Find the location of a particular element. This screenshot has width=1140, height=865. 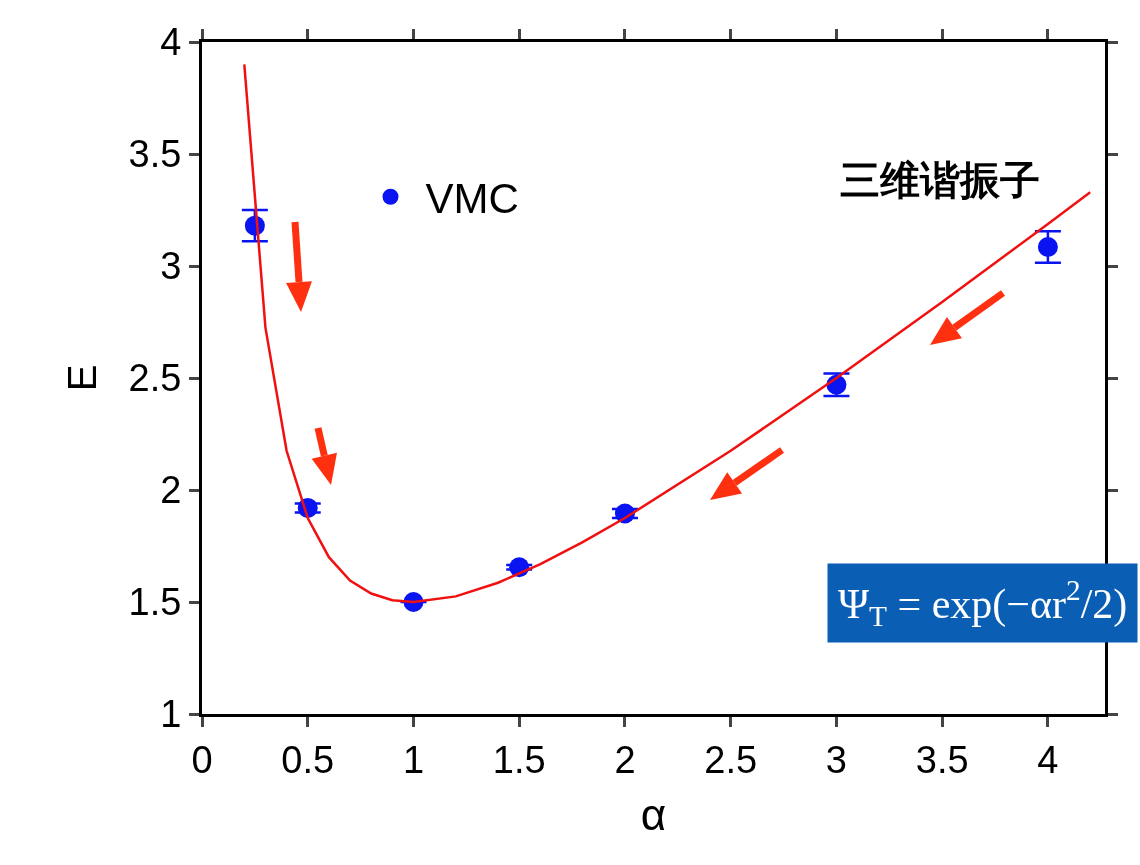

y-tick-label: 1.5 is located at coordinates (155, 602).